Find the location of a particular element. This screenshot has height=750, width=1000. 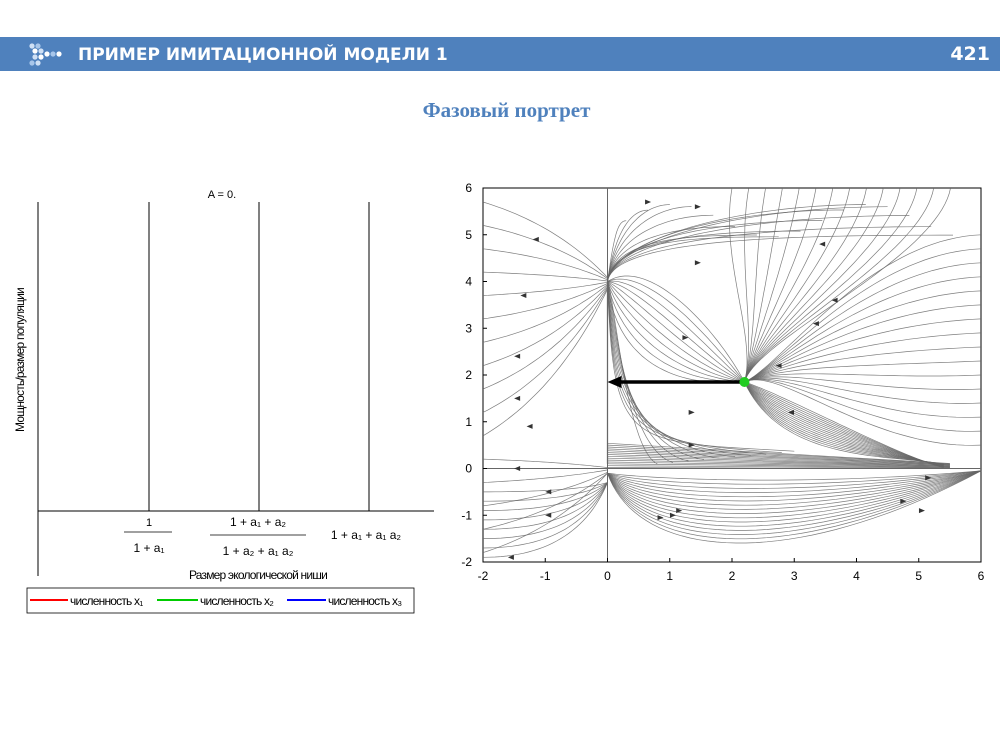

legend-label-3: численность x₃ is located at coordinates (365, 601).